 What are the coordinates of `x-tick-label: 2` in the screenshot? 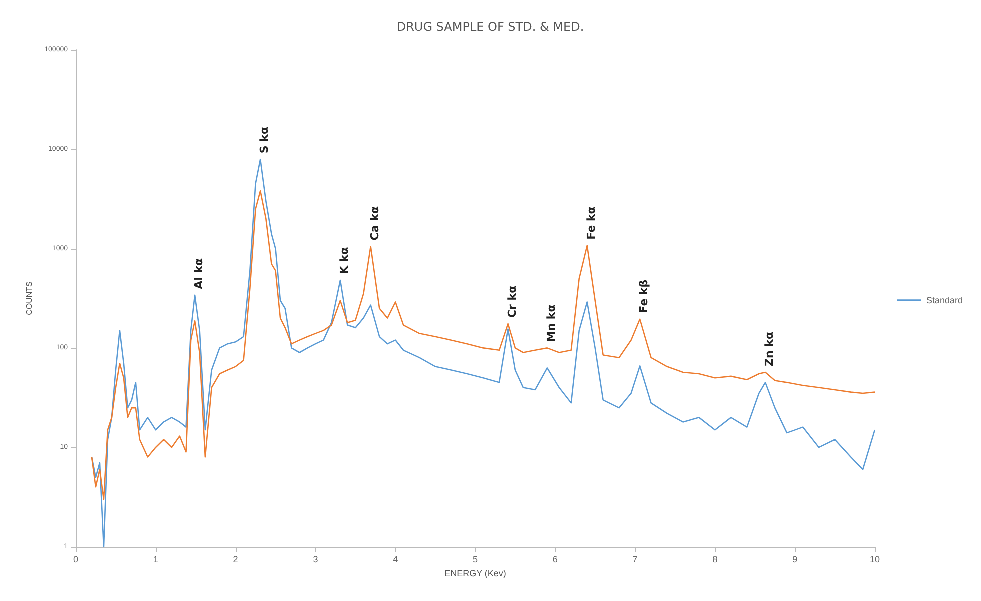 It's located at (235, 559).